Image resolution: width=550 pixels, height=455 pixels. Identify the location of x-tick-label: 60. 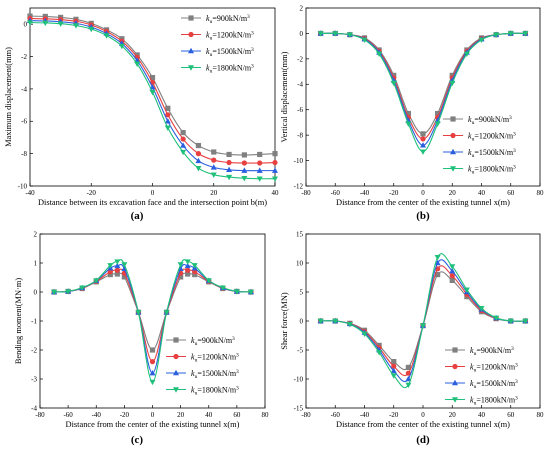
(511, 193).